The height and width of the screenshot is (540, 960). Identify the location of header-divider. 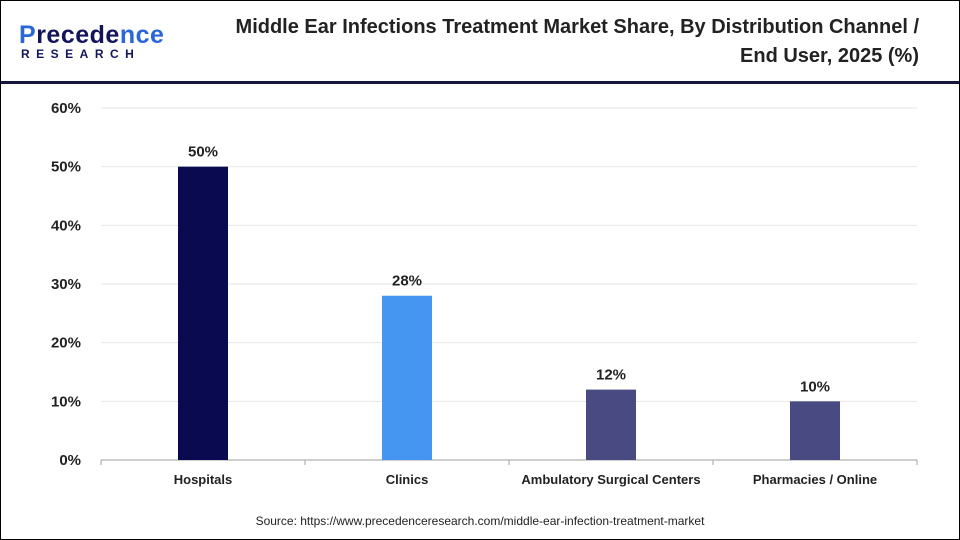
(480, 82).